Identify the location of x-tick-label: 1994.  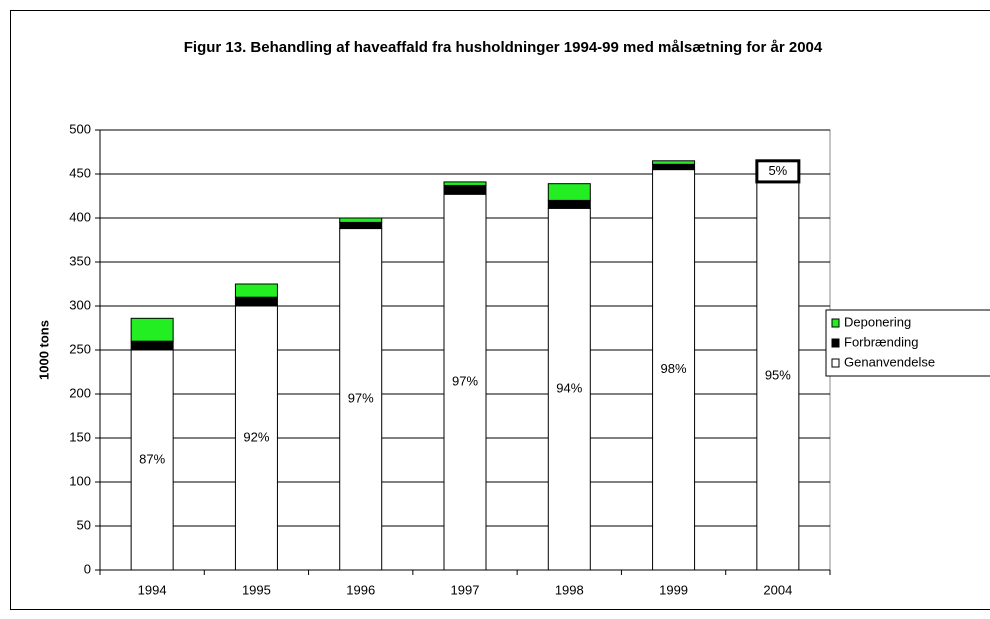
(152, 589).